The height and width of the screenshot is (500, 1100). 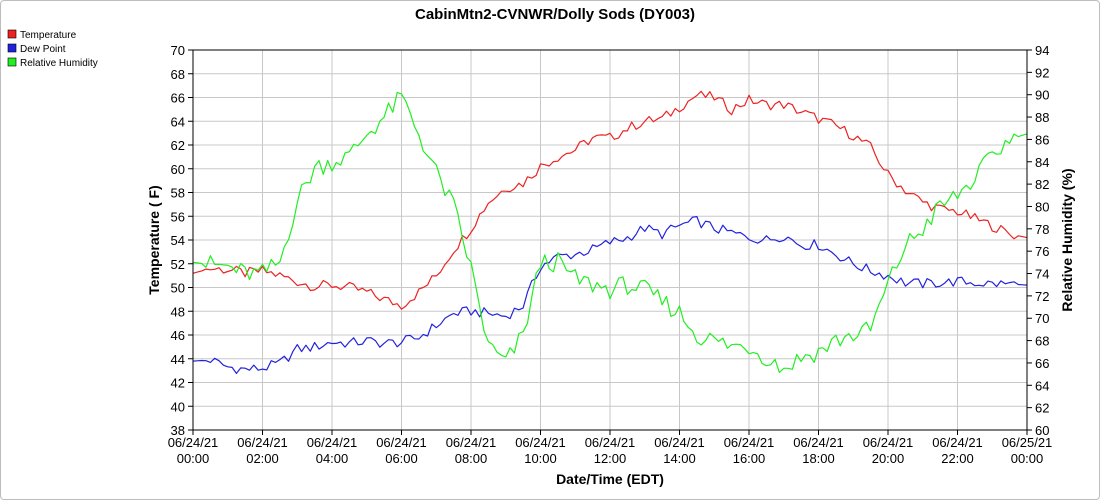 I want to click on legend-label: Relative Humidity, so click(x=59, y=63).